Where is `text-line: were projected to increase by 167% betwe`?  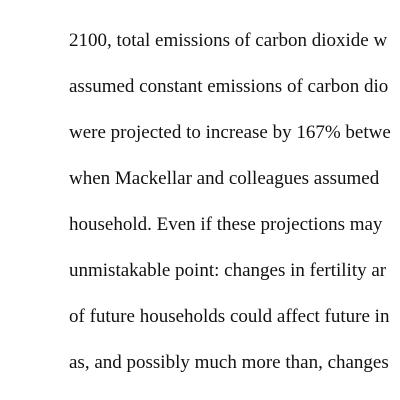
text-line: were projected to increase by 167% betwe is located at coordinates (234, 133).